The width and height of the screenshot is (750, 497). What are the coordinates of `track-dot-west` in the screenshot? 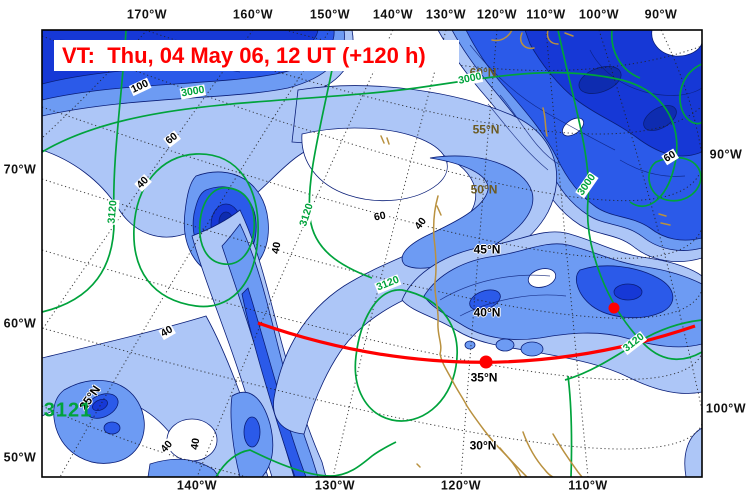 It's located at (486, 362).